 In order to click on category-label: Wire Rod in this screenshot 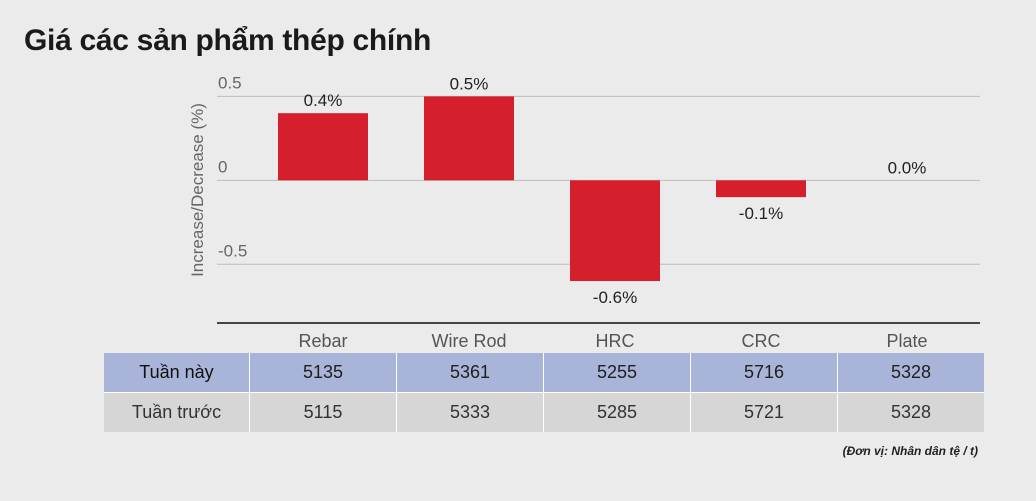, I will do `click(468, 341)`.